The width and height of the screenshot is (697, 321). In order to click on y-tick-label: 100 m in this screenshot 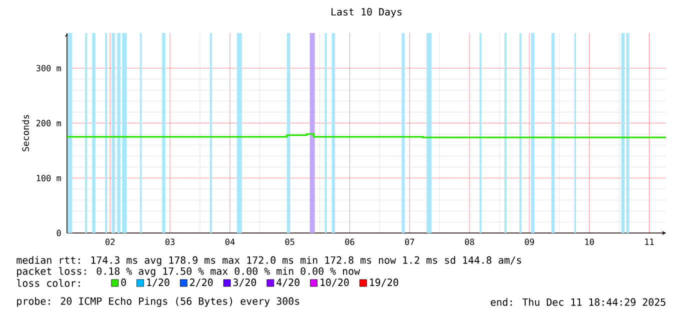, I will do `click(48, 178)`.